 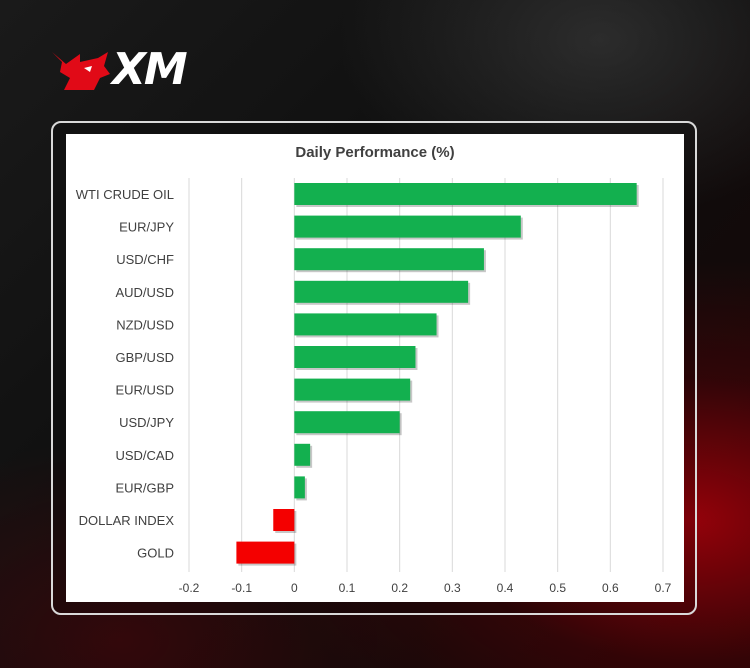 I want to click on category-label: EUR/JPY, so click(x=146, y=227).